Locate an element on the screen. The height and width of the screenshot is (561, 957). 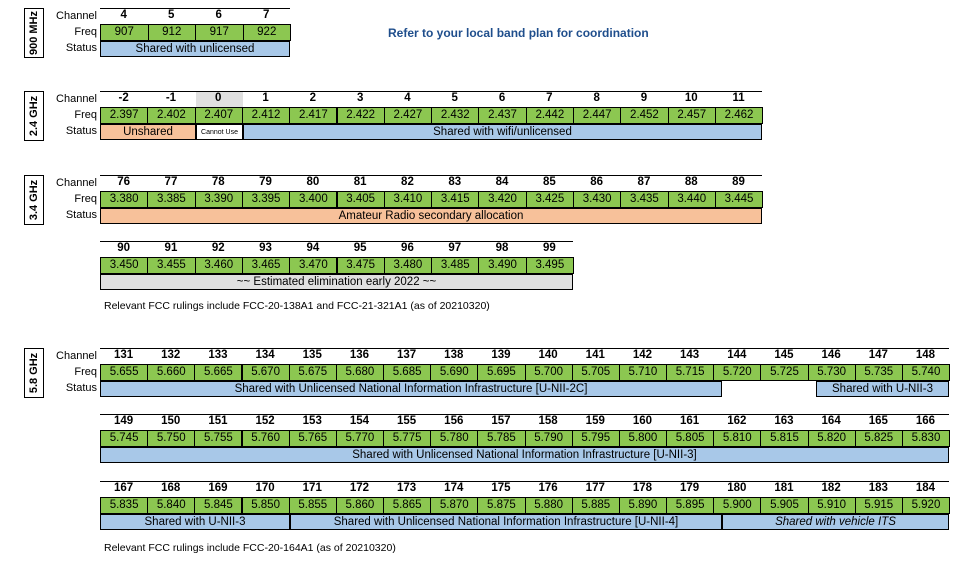
channel-number: -2 is located at coordinates (123, 98).